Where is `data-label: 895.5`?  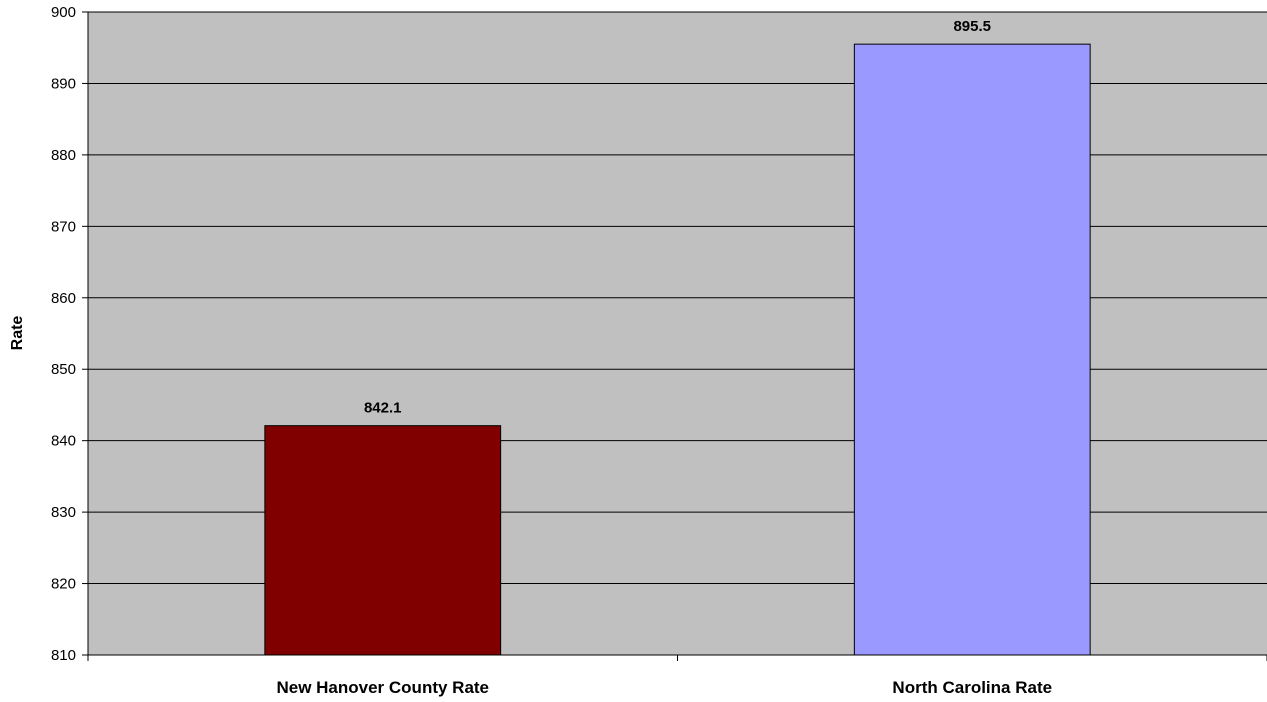
data-label: 895.5 is located at coordinates (972, 26).